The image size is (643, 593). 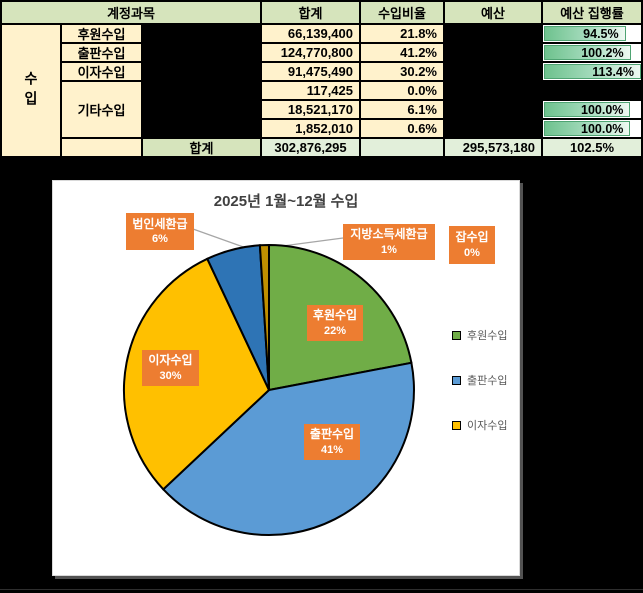 I want to click on total-row-label: 합계, so click(x=201, y=147).